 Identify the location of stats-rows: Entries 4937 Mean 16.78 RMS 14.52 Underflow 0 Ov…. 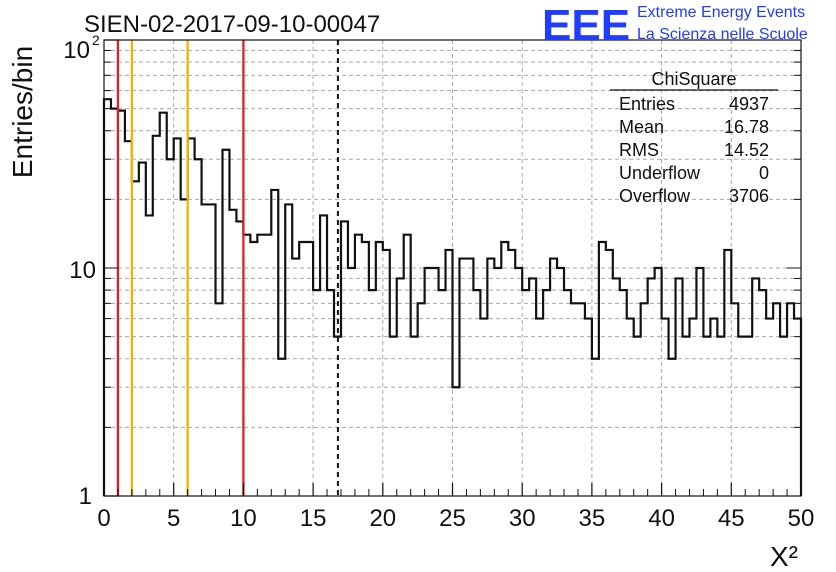
(694, 150).